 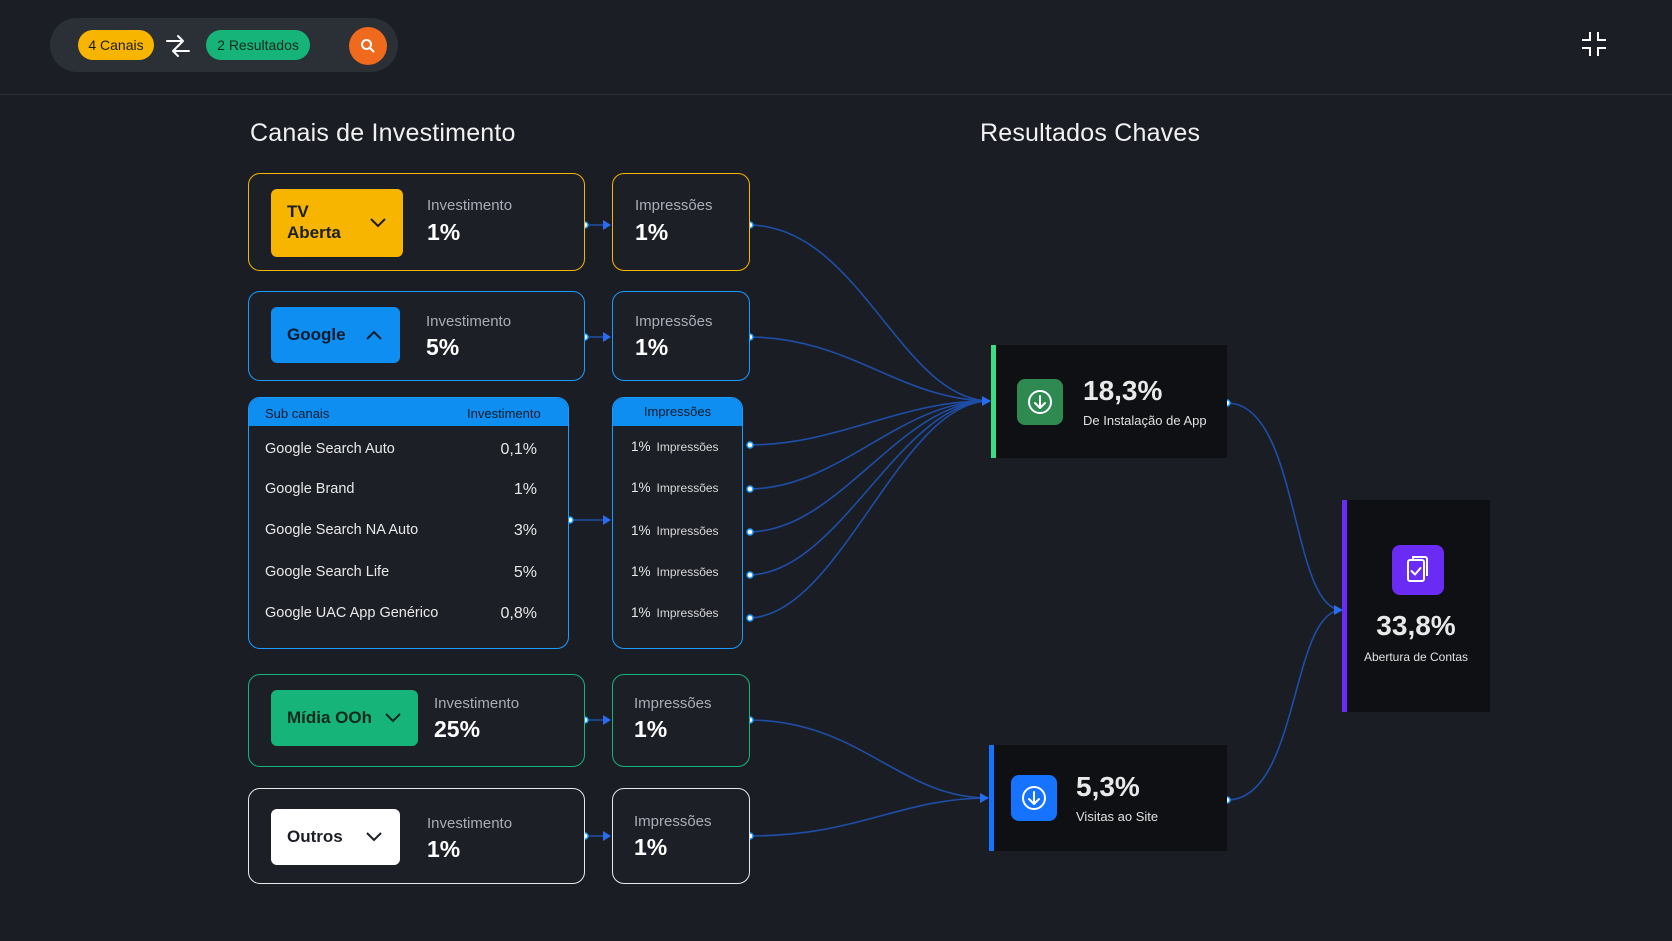 What do you see at coordinates (681, 222) in the screenshot?
I see `impressions-card-tv-aberta: Impressões 1%` at bounding box center [681, 222].